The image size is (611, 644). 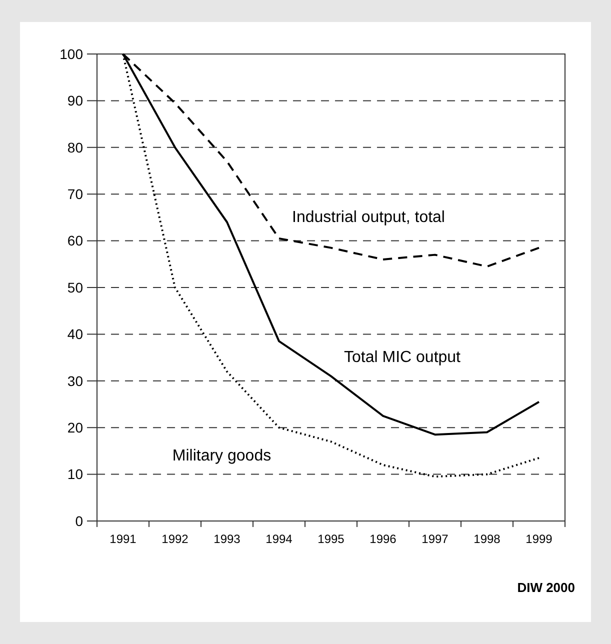 What do you see at coordinates (72, 54) in the screenshot?
I see `y-tick-label: 100` at bounding box center [72, 54].